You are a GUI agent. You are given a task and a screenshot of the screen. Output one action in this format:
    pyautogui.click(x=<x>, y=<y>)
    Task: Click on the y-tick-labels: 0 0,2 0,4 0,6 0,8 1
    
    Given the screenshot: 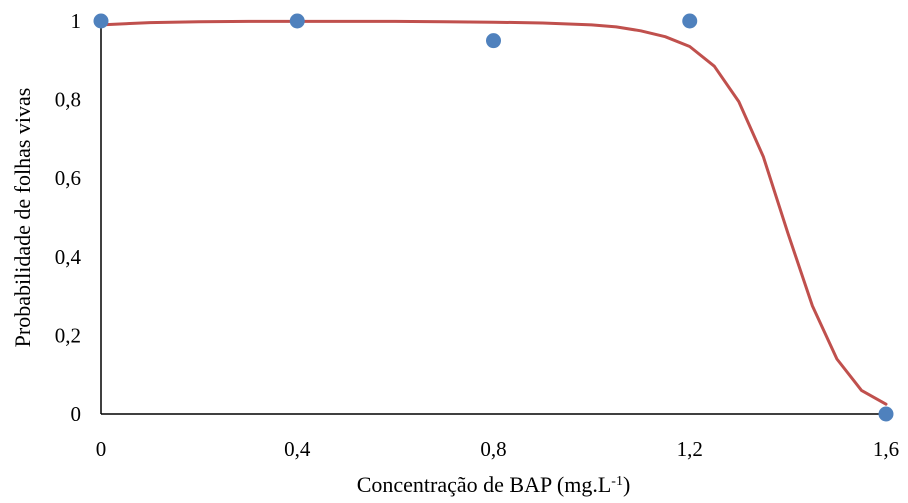 What is the action you would take?
    pyautogui.click(x=68, y=217)
    